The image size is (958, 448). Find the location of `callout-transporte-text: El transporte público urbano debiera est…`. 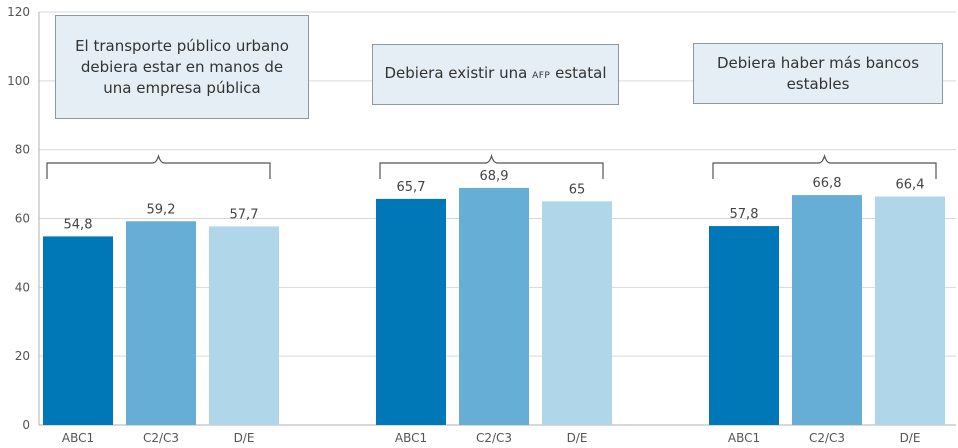

callout-transporte-text: El transporte público urbano debiera est… is located at coordinates (182, 66).